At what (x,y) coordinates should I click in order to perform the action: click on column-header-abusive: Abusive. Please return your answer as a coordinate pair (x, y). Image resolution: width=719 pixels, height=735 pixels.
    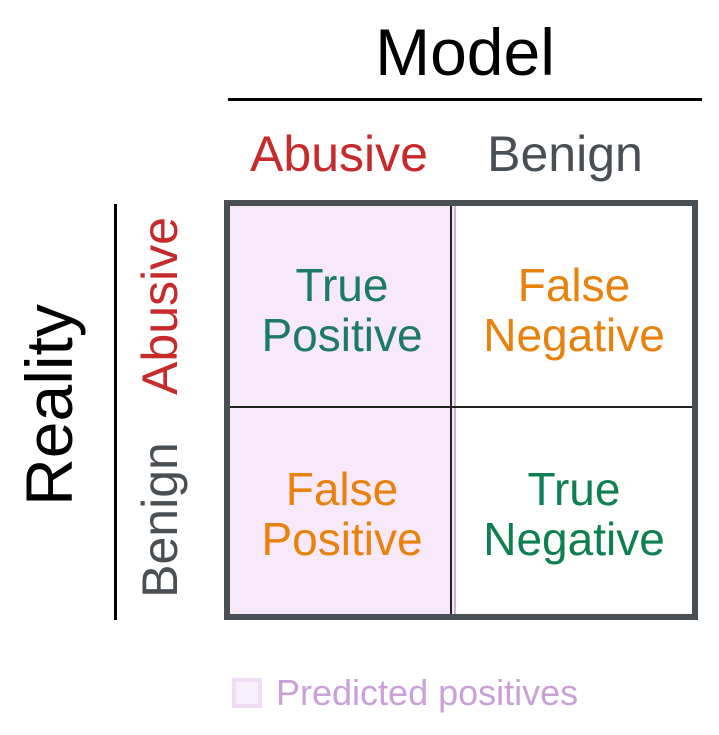
    Looking at the image, I should click on (339, 154).